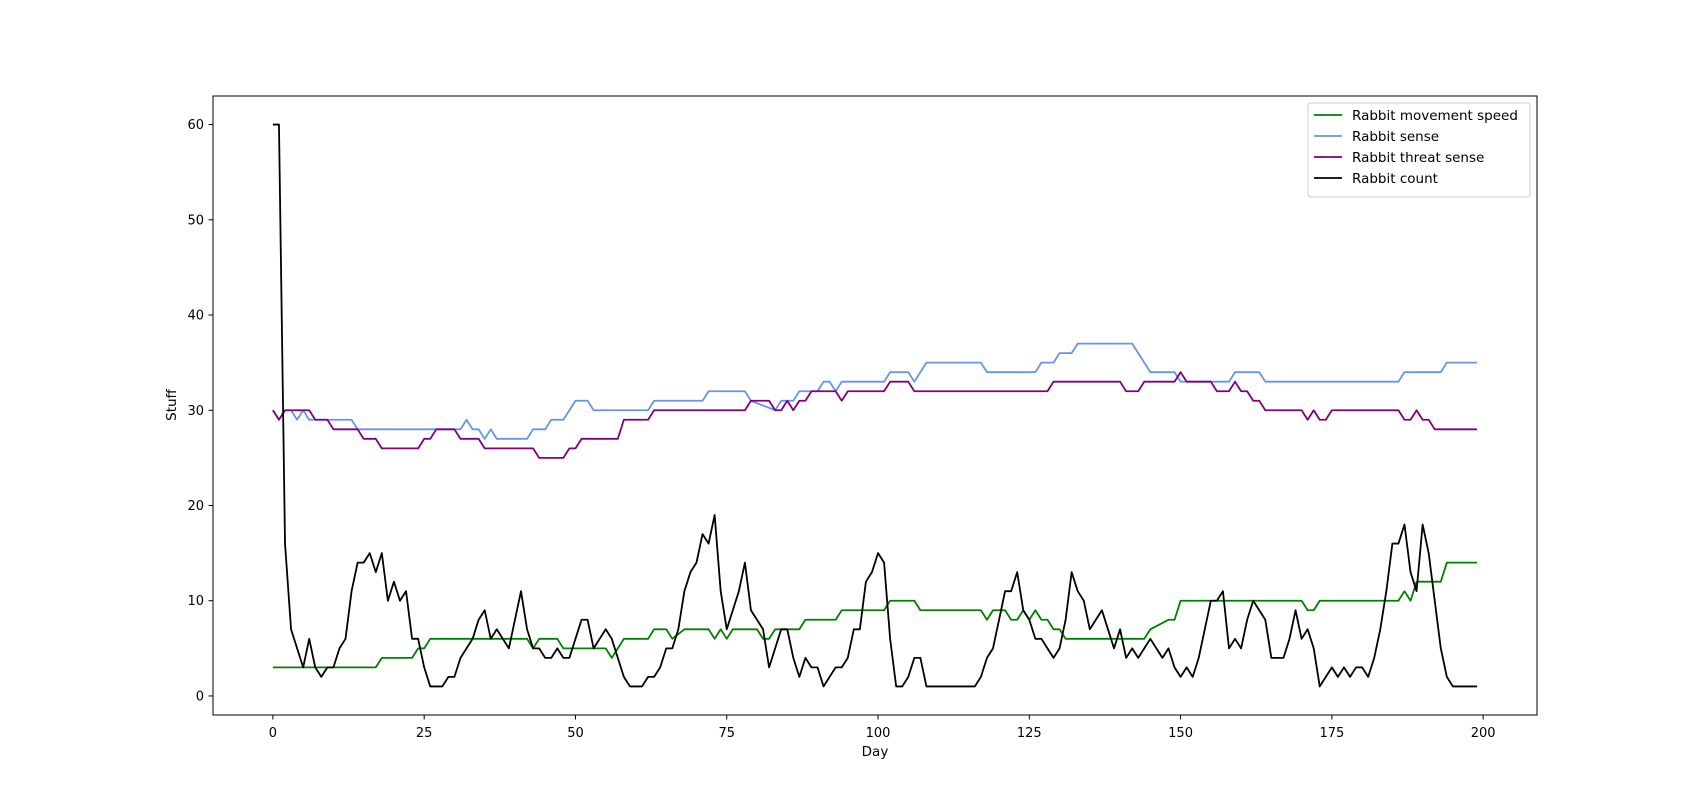  Describe the element at coordinates (878, 733) in the screenshot. I see `x-tick-label: 100` at that location.